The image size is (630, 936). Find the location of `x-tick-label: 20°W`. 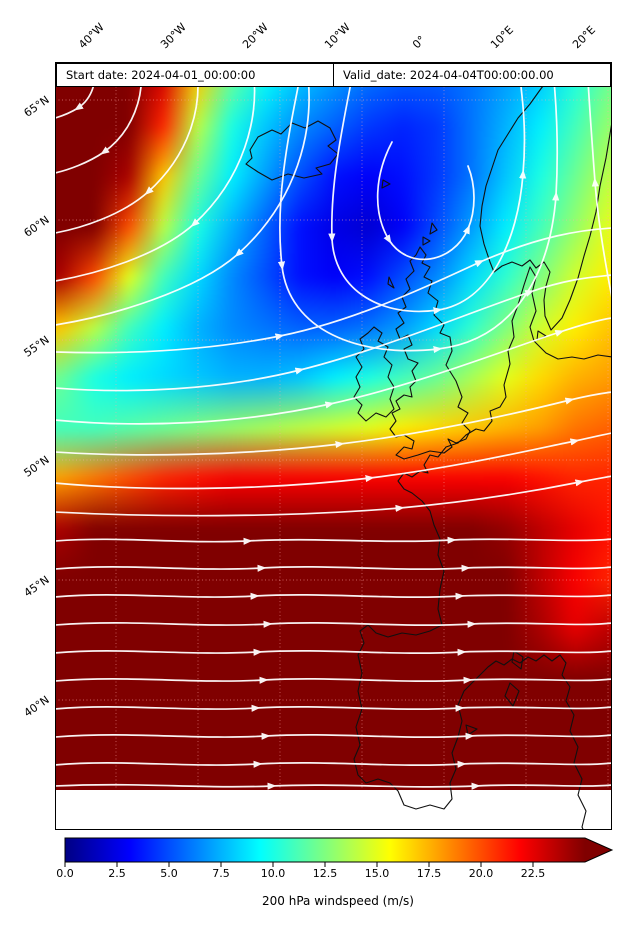

x-tick-label: 20°W is located at coordinates (255, 36).